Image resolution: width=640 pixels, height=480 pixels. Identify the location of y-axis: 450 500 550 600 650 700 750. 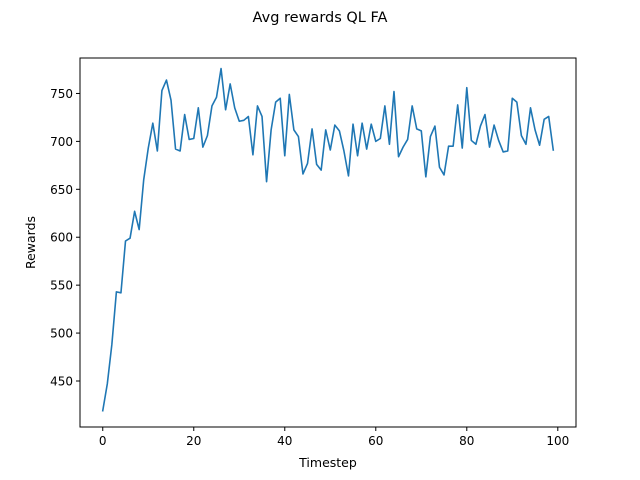
(65, 237).